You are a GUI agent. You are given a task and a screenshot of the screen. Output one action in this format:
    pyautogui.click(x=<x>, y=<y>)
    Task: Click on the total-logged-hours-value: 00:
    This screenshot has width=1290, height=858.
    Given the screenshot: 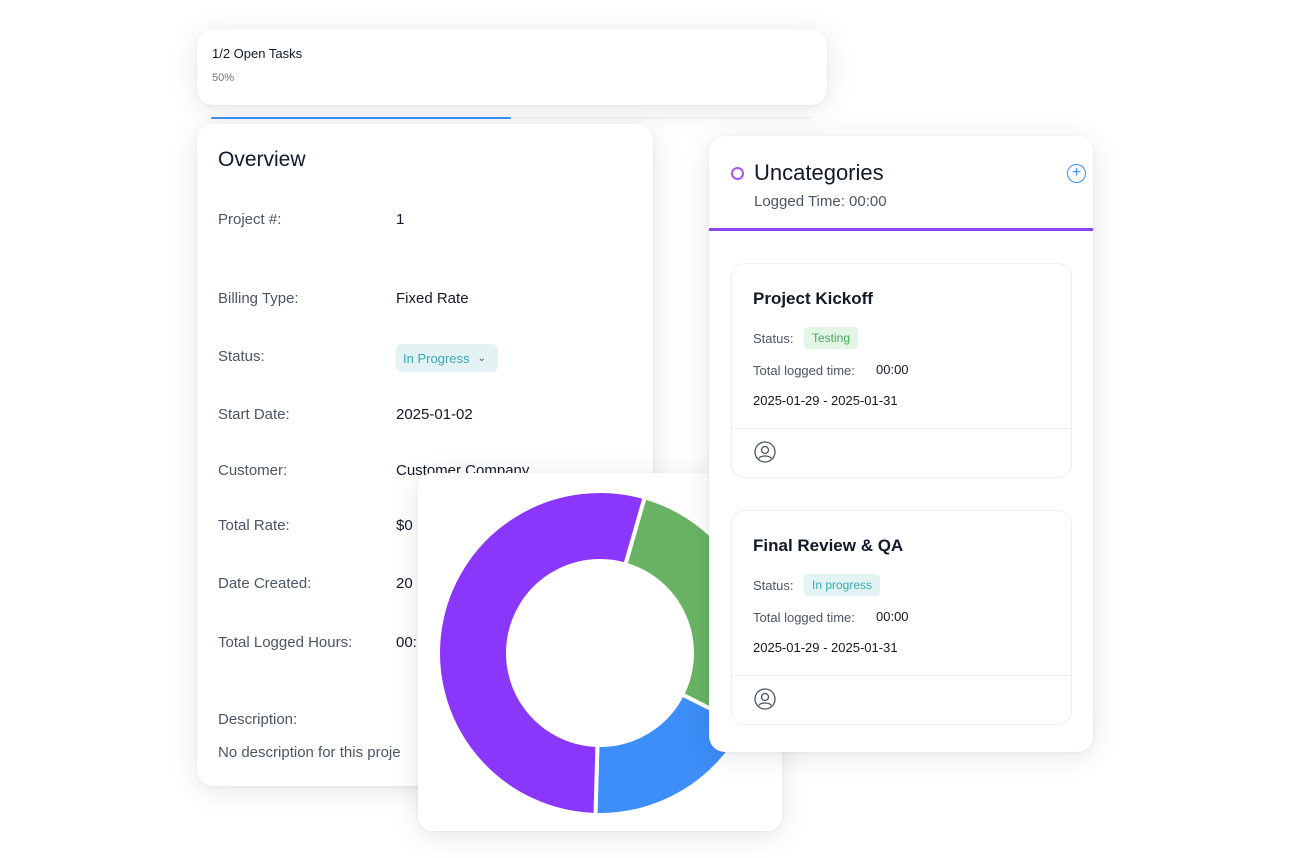 What is the action you would take?
    pyautogui.click(x=406, y=642)
    